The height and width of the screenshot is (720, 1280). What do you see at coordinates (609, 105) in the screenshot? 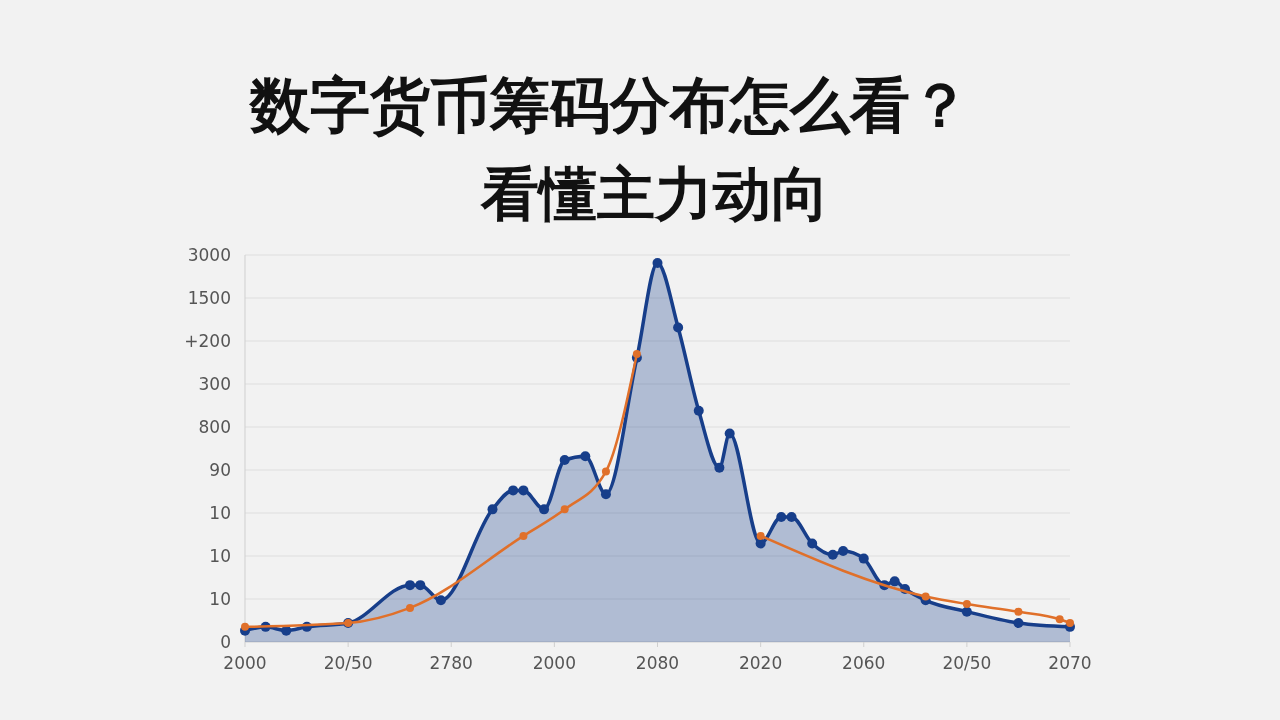
I see `chart-title: 数字货币筹码分布怎么看？` at bounding box center [609, 105].